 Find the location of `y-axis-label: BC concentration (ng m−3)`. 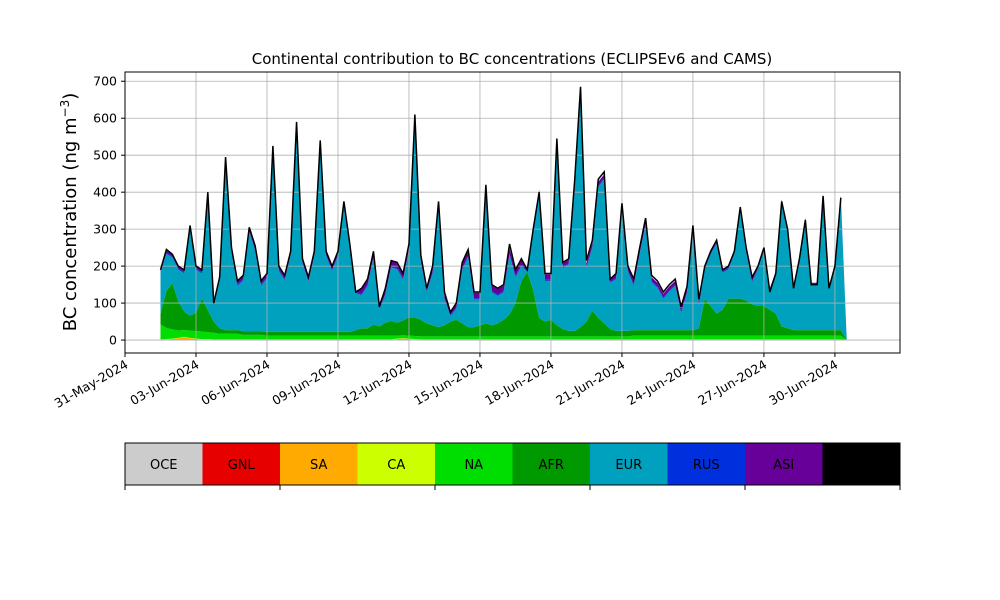

y-axis-label: BC concentration (ng m−3) is located at coordinates (69, 212).